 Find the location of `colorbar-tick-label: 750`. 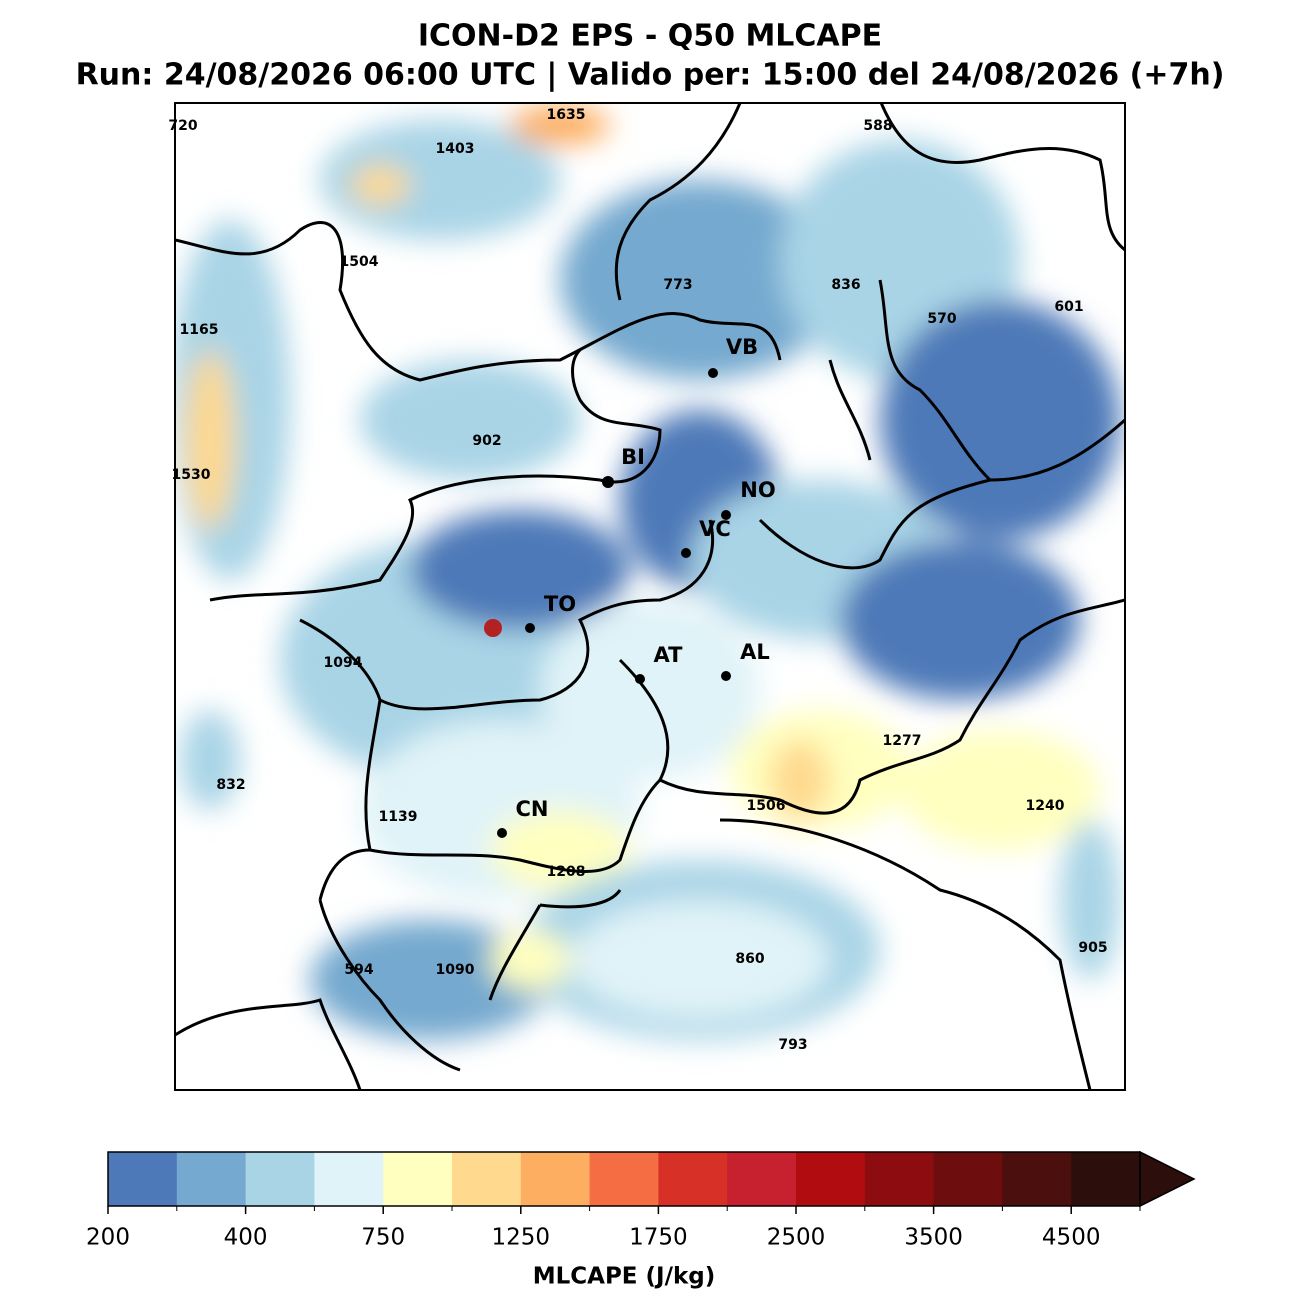

colorbar-tick-label: 750 is located at coordinates (383, 1238).